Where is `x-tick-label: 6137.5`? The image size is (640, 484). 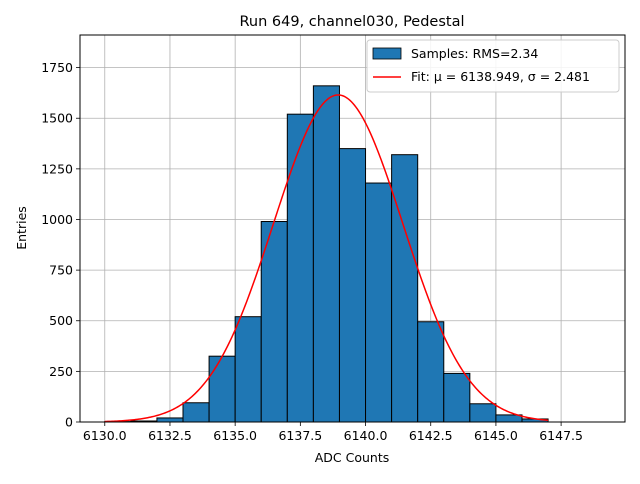 x-tick-label: 6137.5 is located at coordinates (300, 435).